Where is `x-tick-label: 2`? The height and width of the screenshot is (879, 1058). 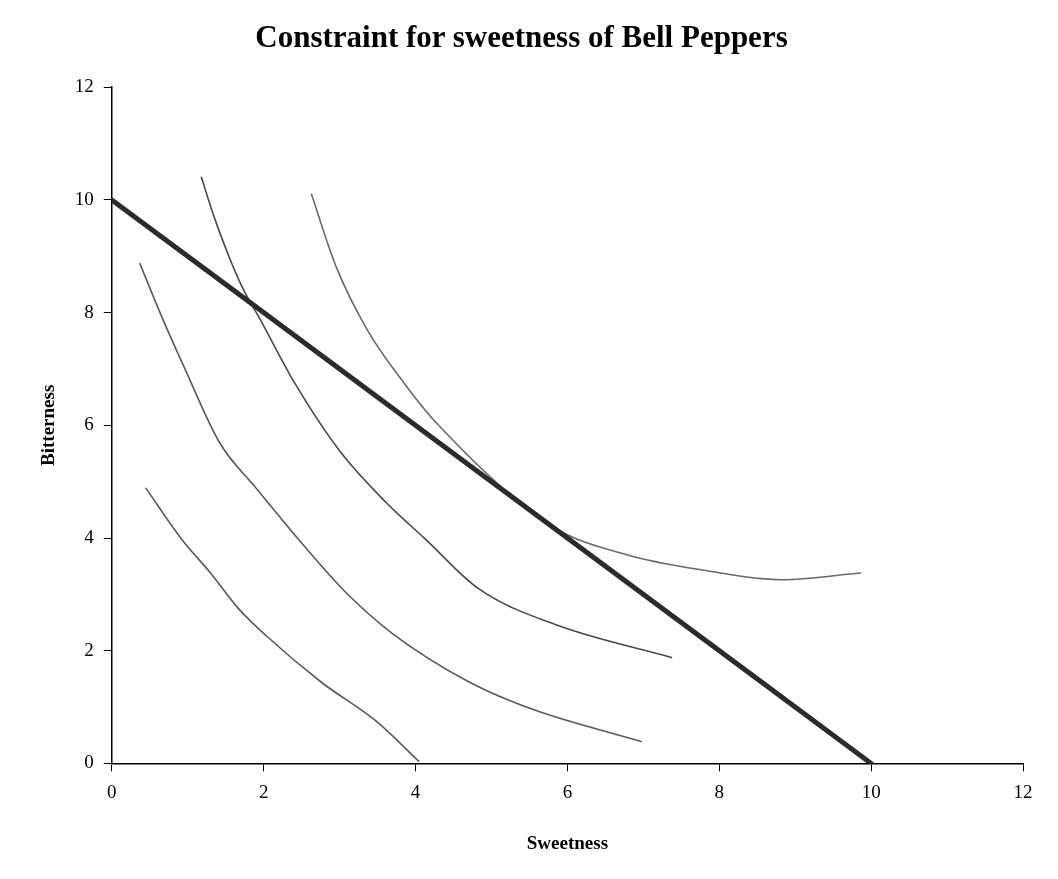
x-tick-label: 2 is located at coordinates (263, 791).